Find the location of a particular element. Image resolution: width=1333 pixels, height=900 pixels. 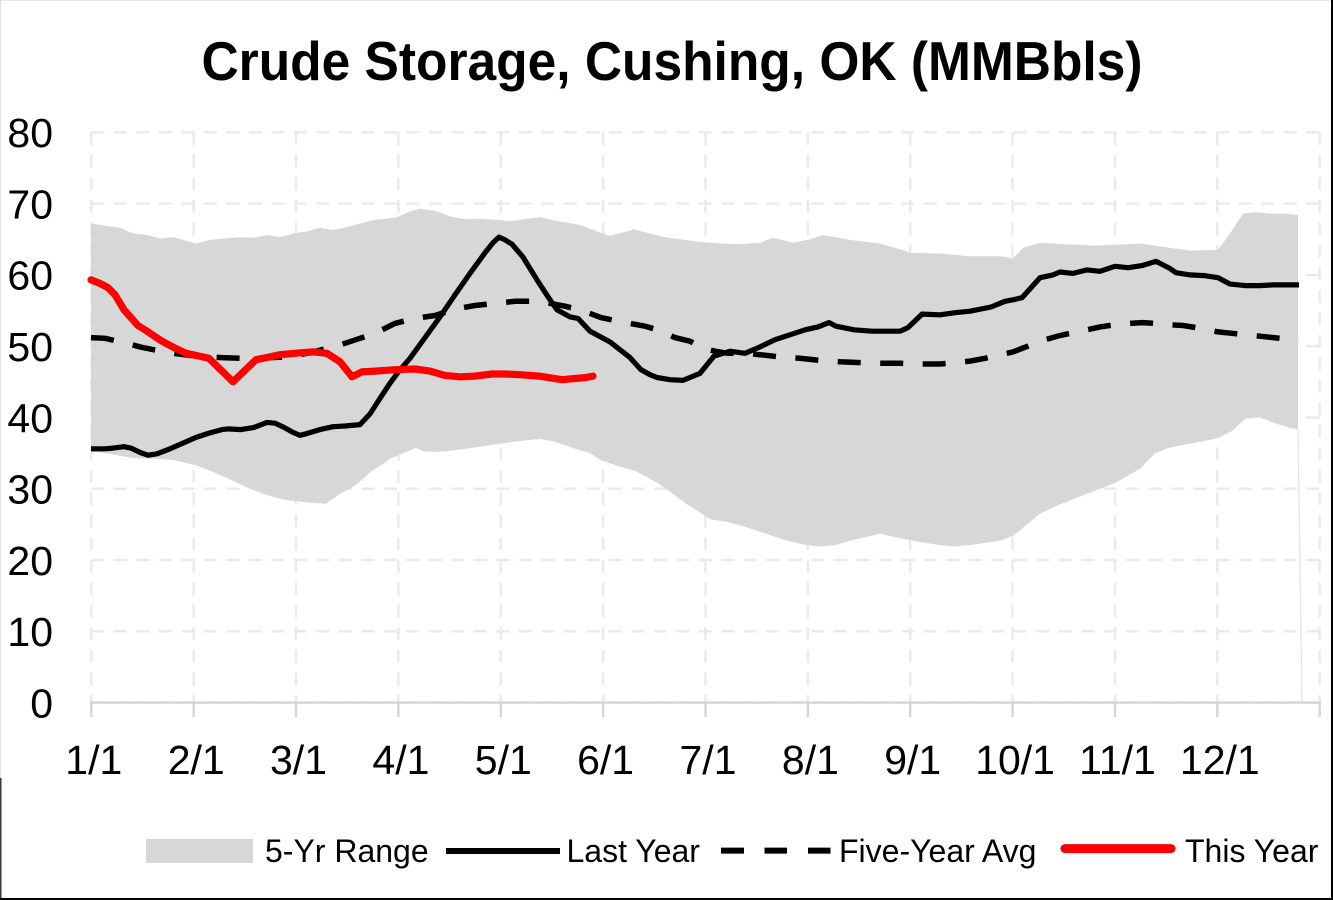

svg-text: 40 is located at coordinates (30, 418).